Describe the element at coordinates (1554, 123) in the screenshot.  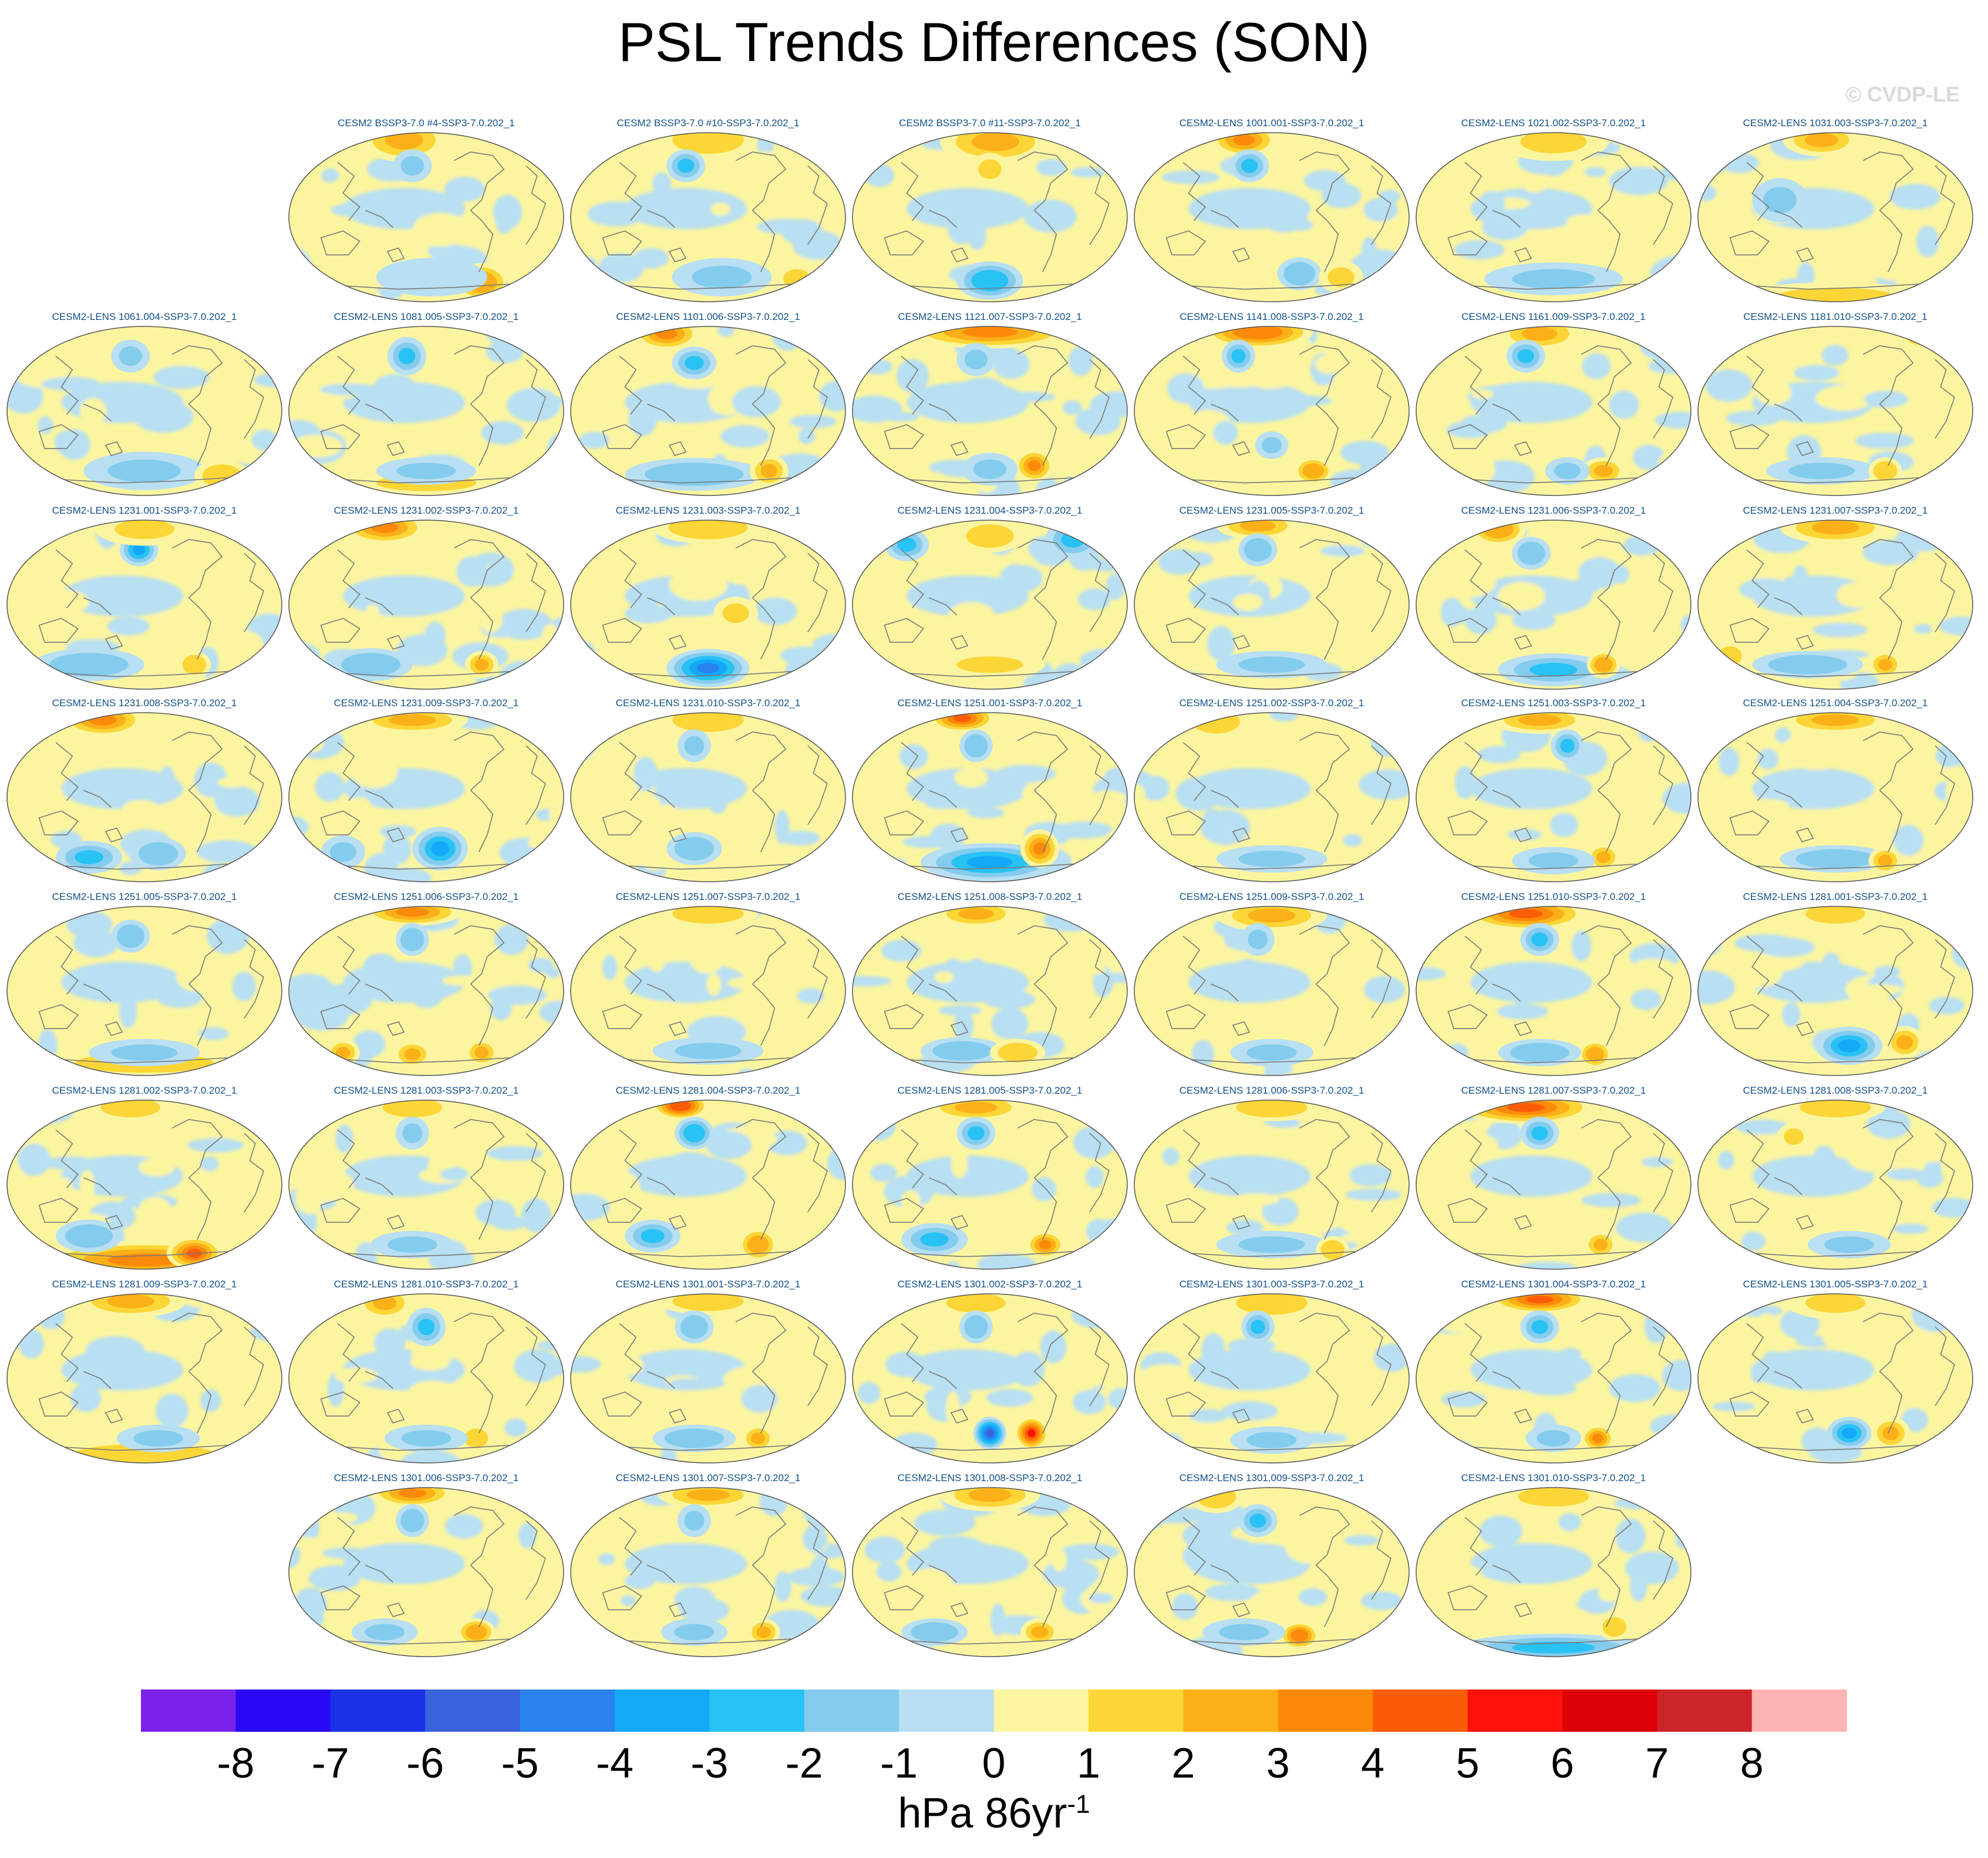
I see `panel-title: CESM2-LENS 1021.002-SSP3-7.0.202_1` at that location.